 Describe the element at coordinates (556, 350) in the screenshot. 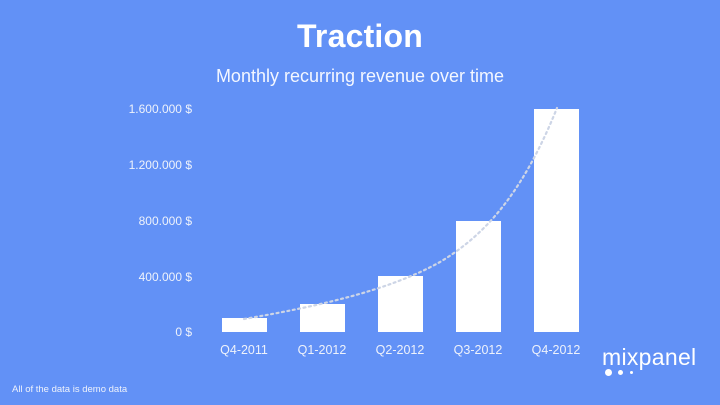

I see `x-tick-label: Q4-2012` at that location.